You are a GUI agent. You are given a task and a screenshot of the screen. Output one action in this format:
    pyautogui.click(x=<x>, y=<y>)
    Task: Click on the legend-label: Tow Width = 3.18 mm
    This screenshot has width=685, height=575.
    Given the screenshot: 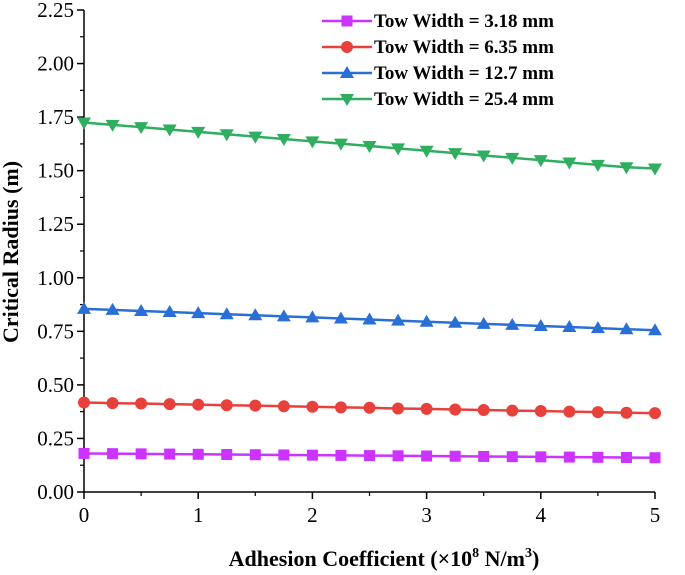 What is the action you would take?
    pyautogui.click(x=464, y=21)
    